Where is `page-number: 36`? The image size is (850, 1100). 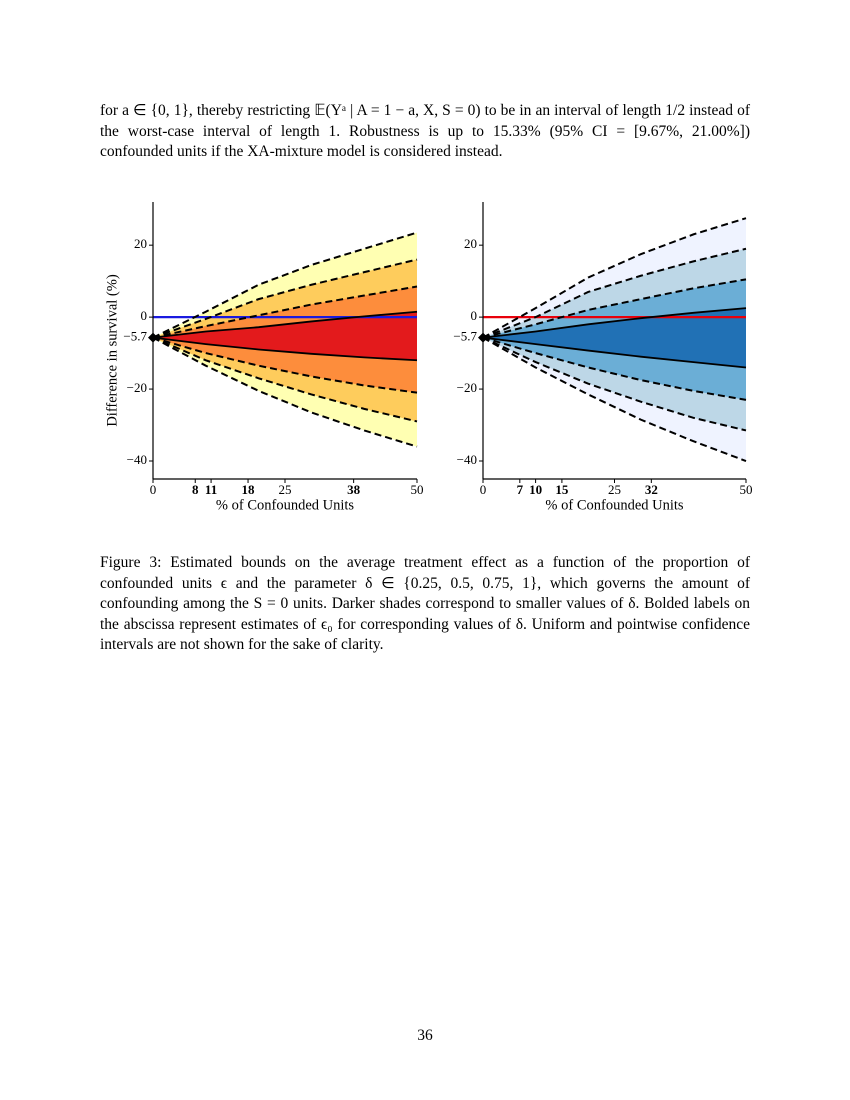
page-number: 36 is located at coordinates (425, 1035).